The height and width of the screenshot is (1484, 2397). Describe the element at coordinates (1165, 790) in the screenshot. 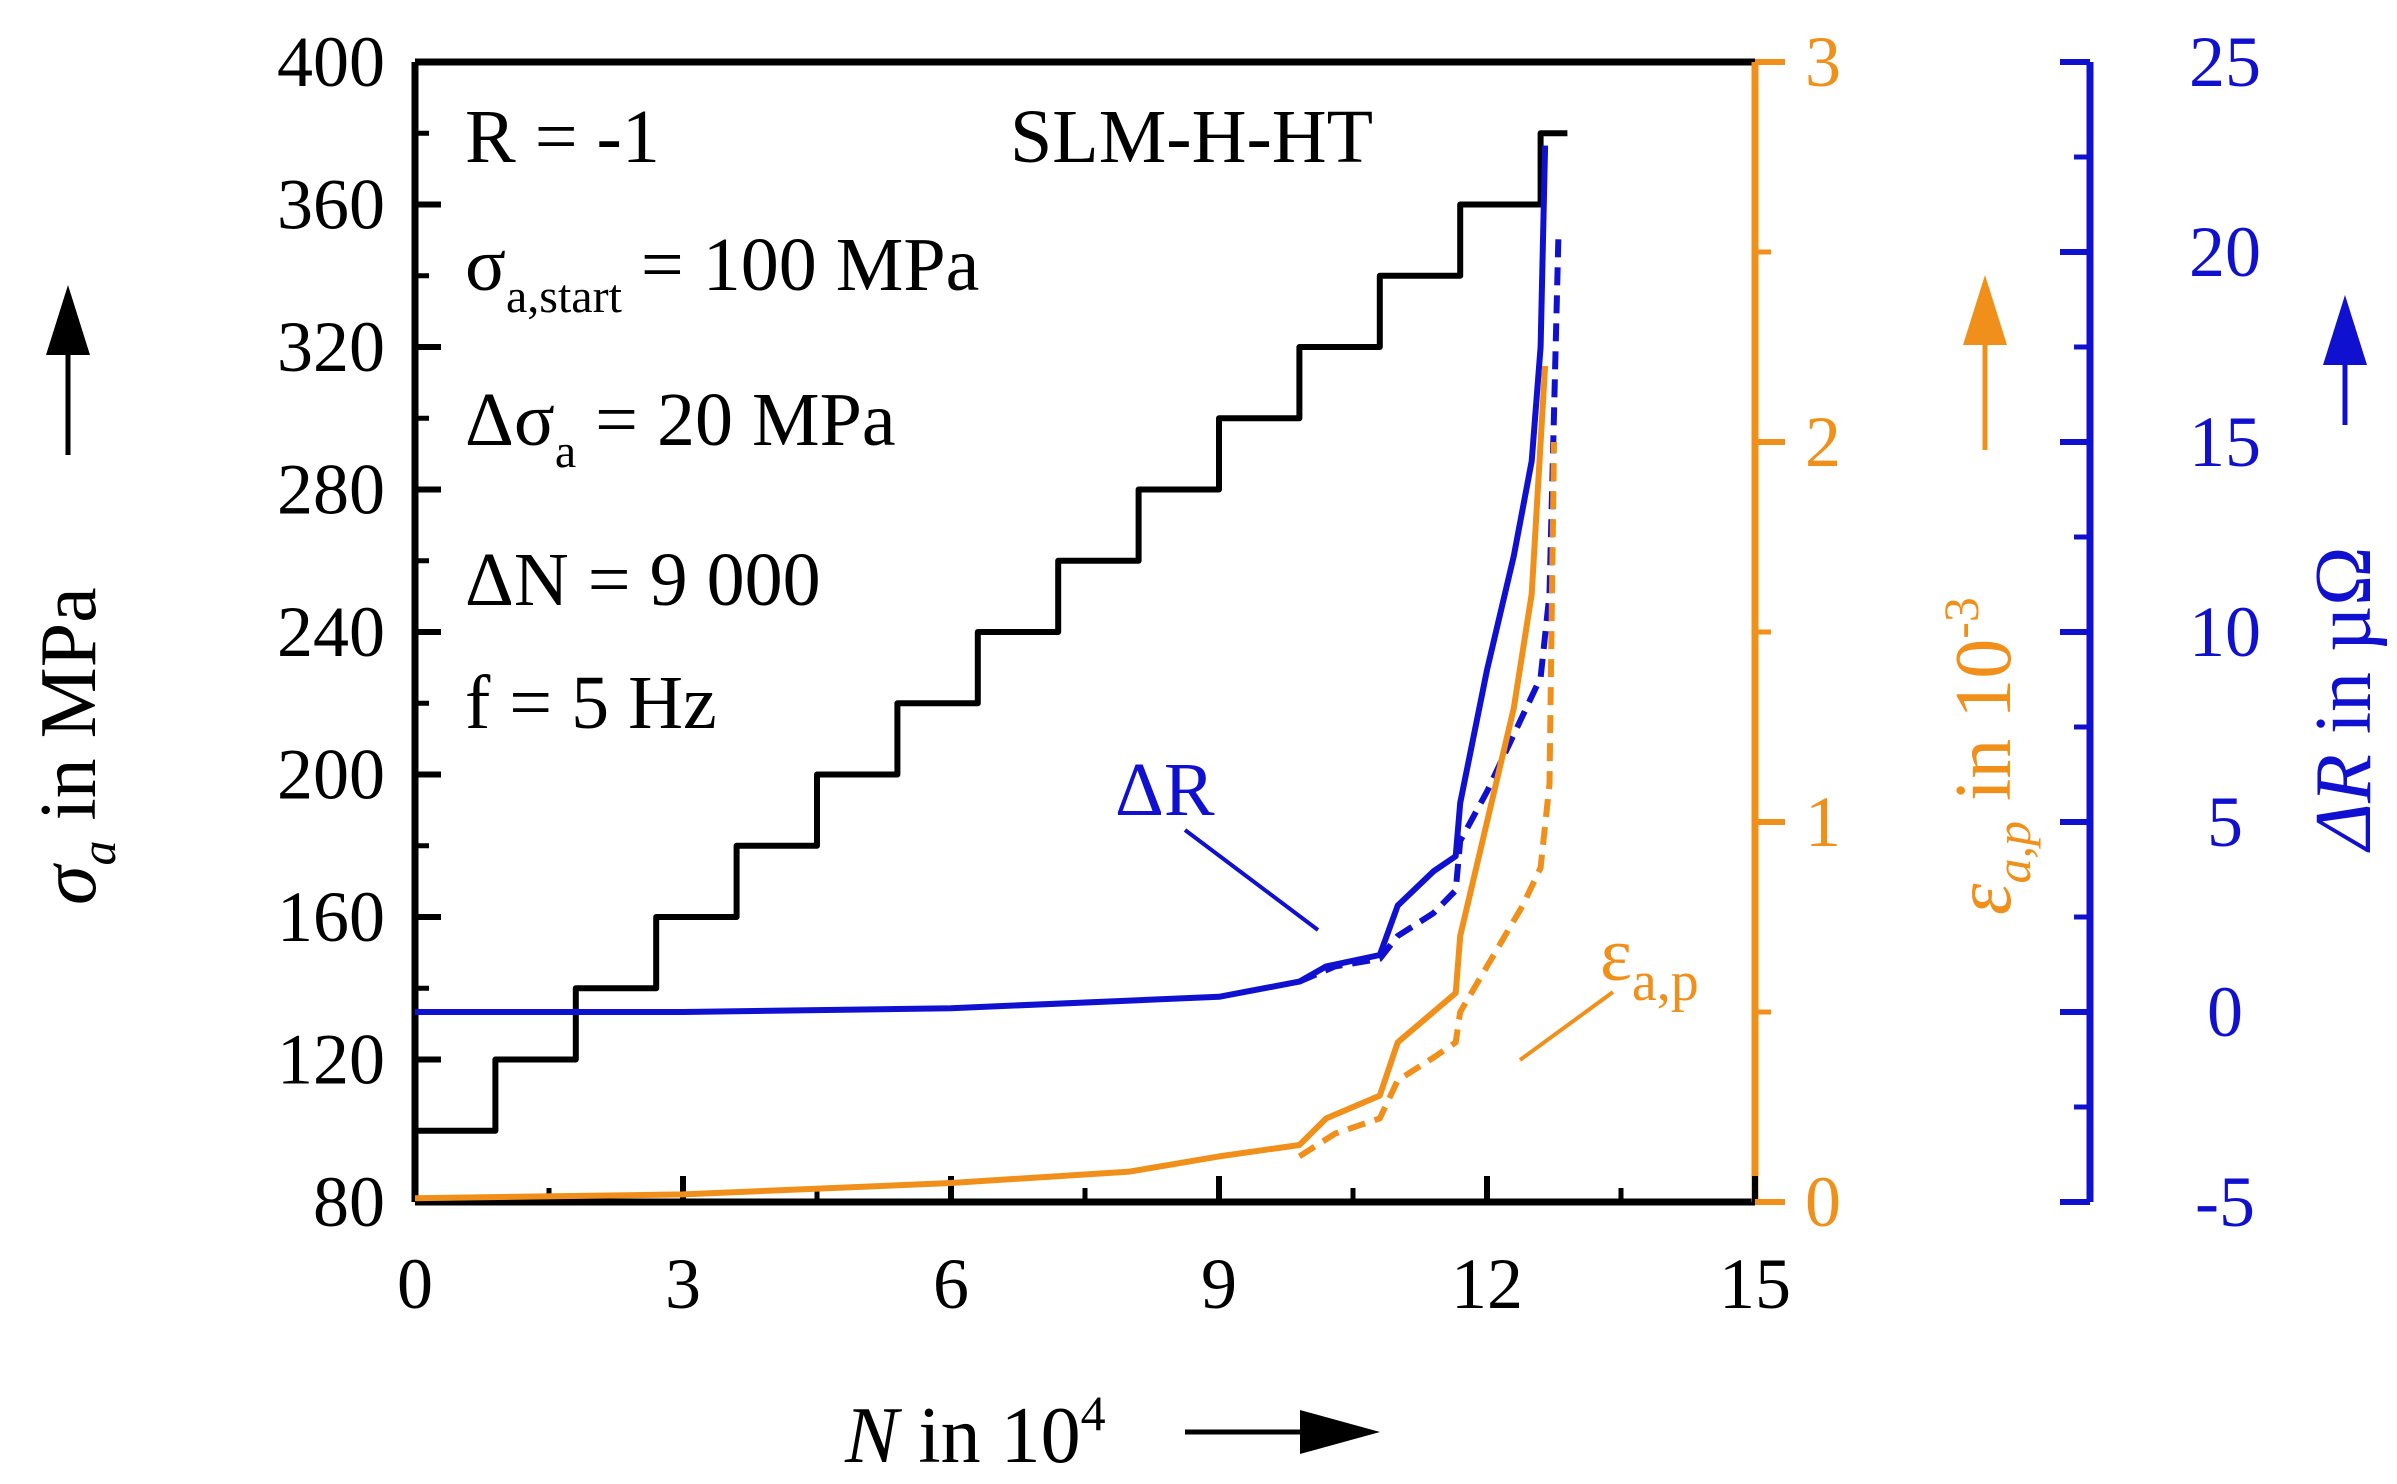

I see `label-delta-r: ΔR` at that location.